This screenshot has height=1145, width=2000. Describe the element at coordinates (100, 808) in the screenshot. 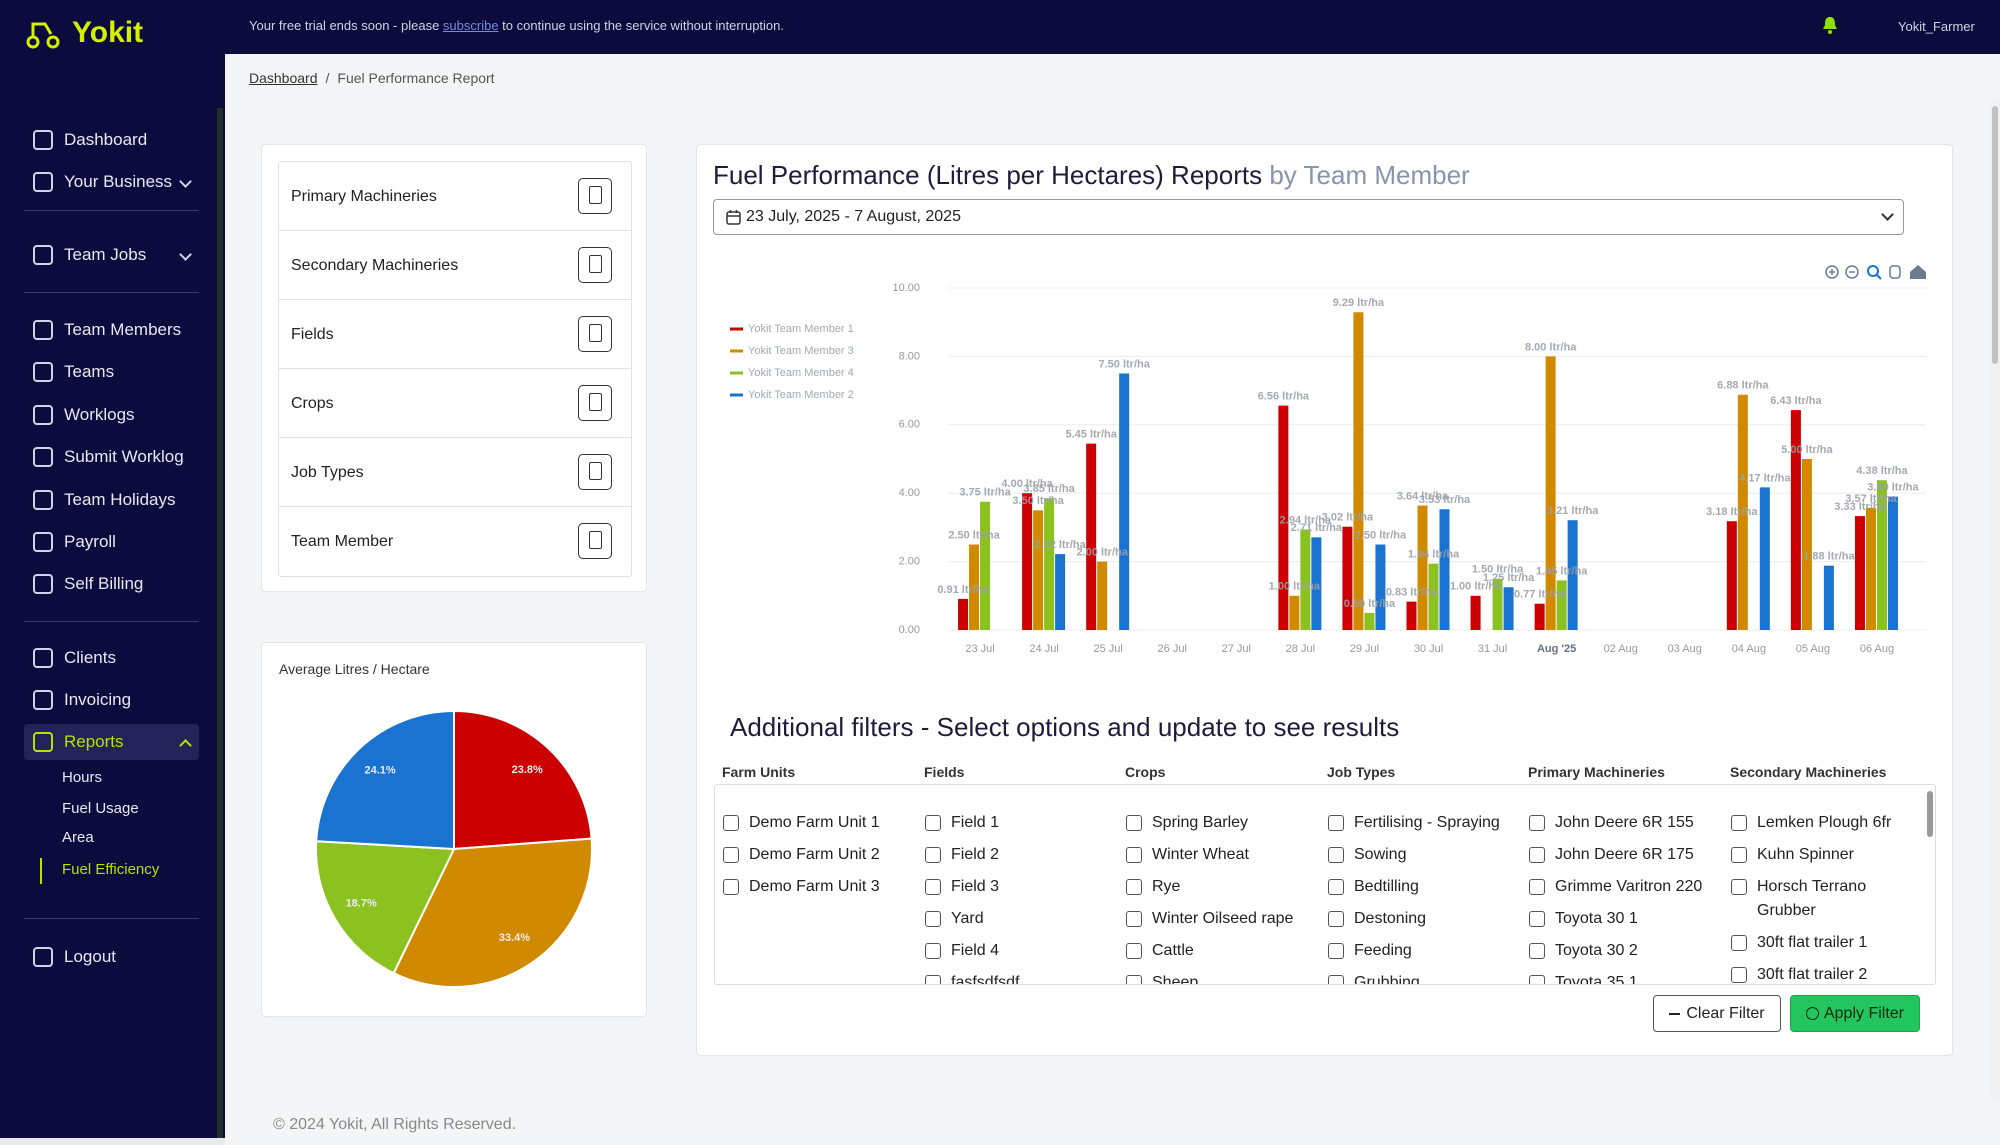

I see `nav-subitem: Fuel Usage` at that location.